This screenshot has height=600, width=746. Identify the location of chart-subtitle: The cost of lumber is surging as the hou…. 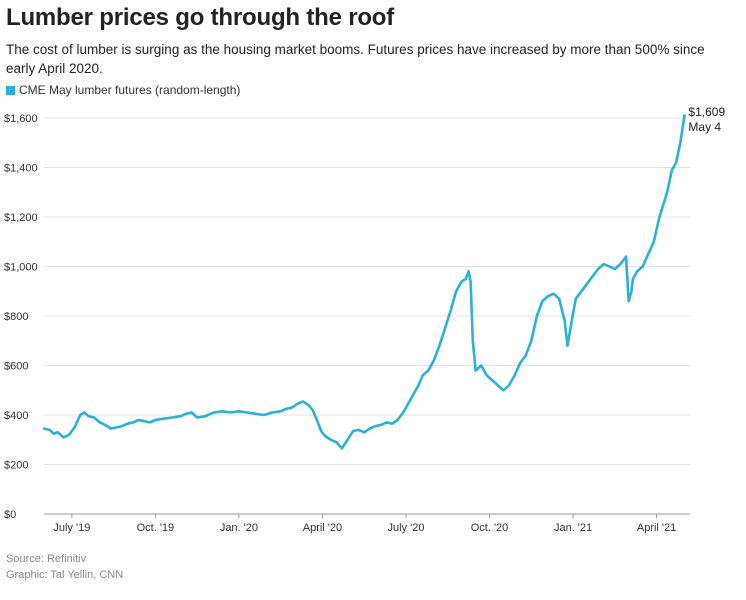
(355, 59).